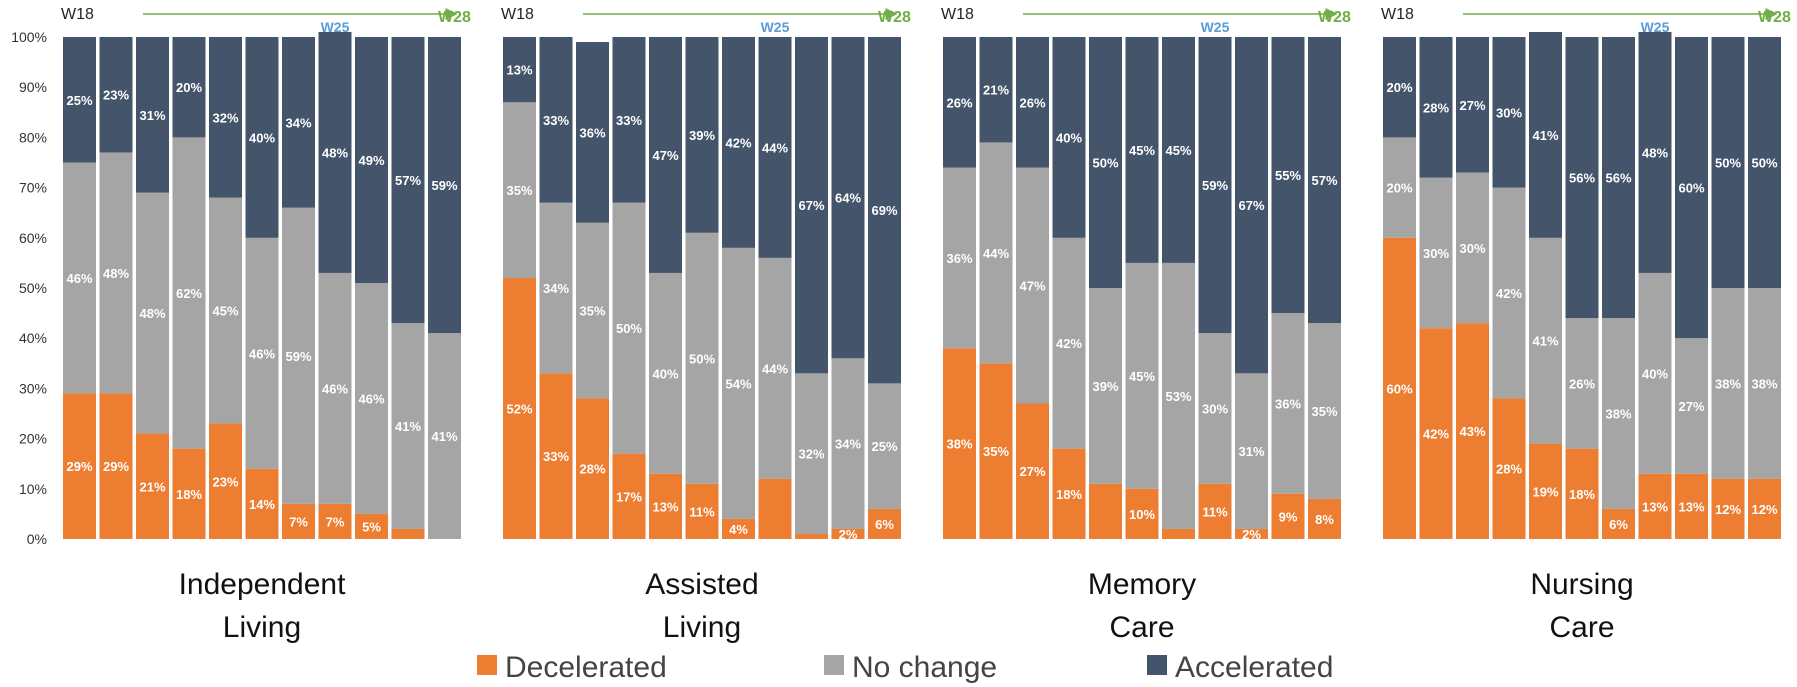  I want to click on group-label: Assisted, so click(701, 584).